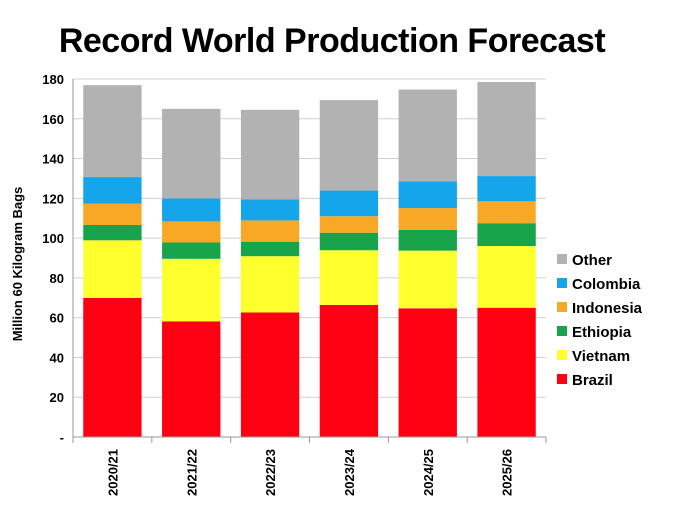  I want to click on y-tick-label: 100, so click(53, 238).